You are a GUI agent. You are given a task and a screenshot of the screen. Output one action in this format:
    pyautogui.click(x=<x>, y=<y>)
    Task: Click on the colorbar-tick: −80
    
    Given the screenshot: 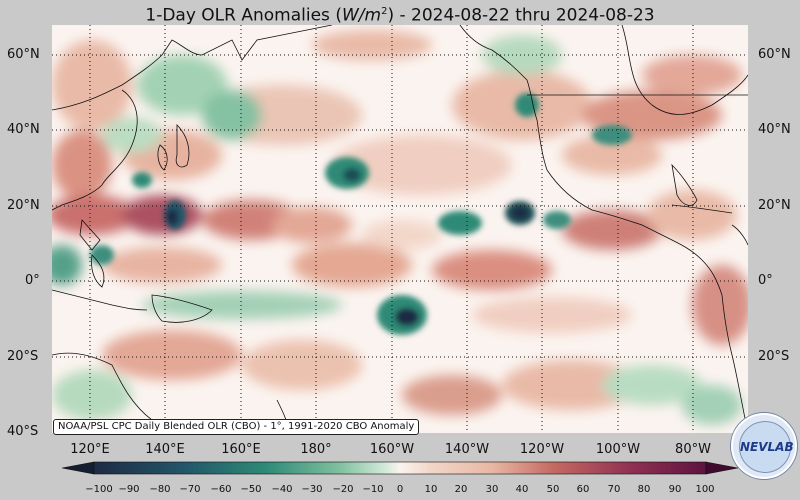 What is the action you would take?
    pyautogui.click(x=160, y=489)
    